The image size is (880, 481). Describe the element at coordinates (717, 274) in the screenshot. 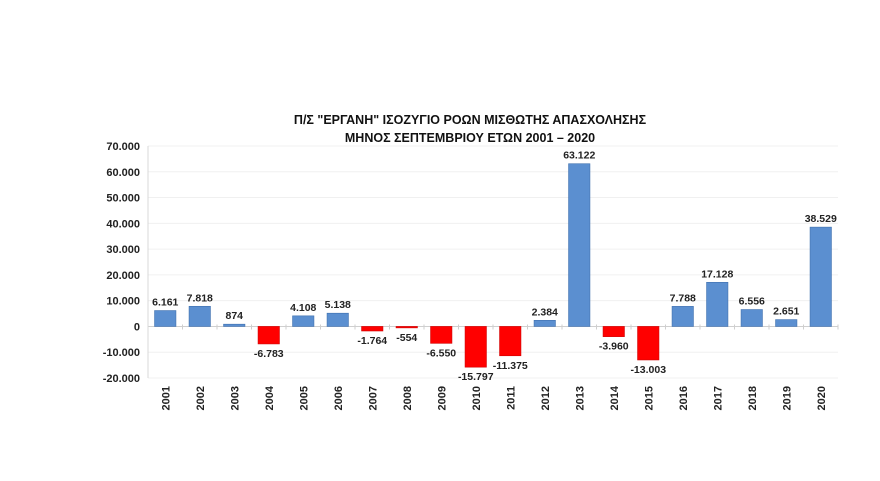

I see `data-label: 17.128` at that location.